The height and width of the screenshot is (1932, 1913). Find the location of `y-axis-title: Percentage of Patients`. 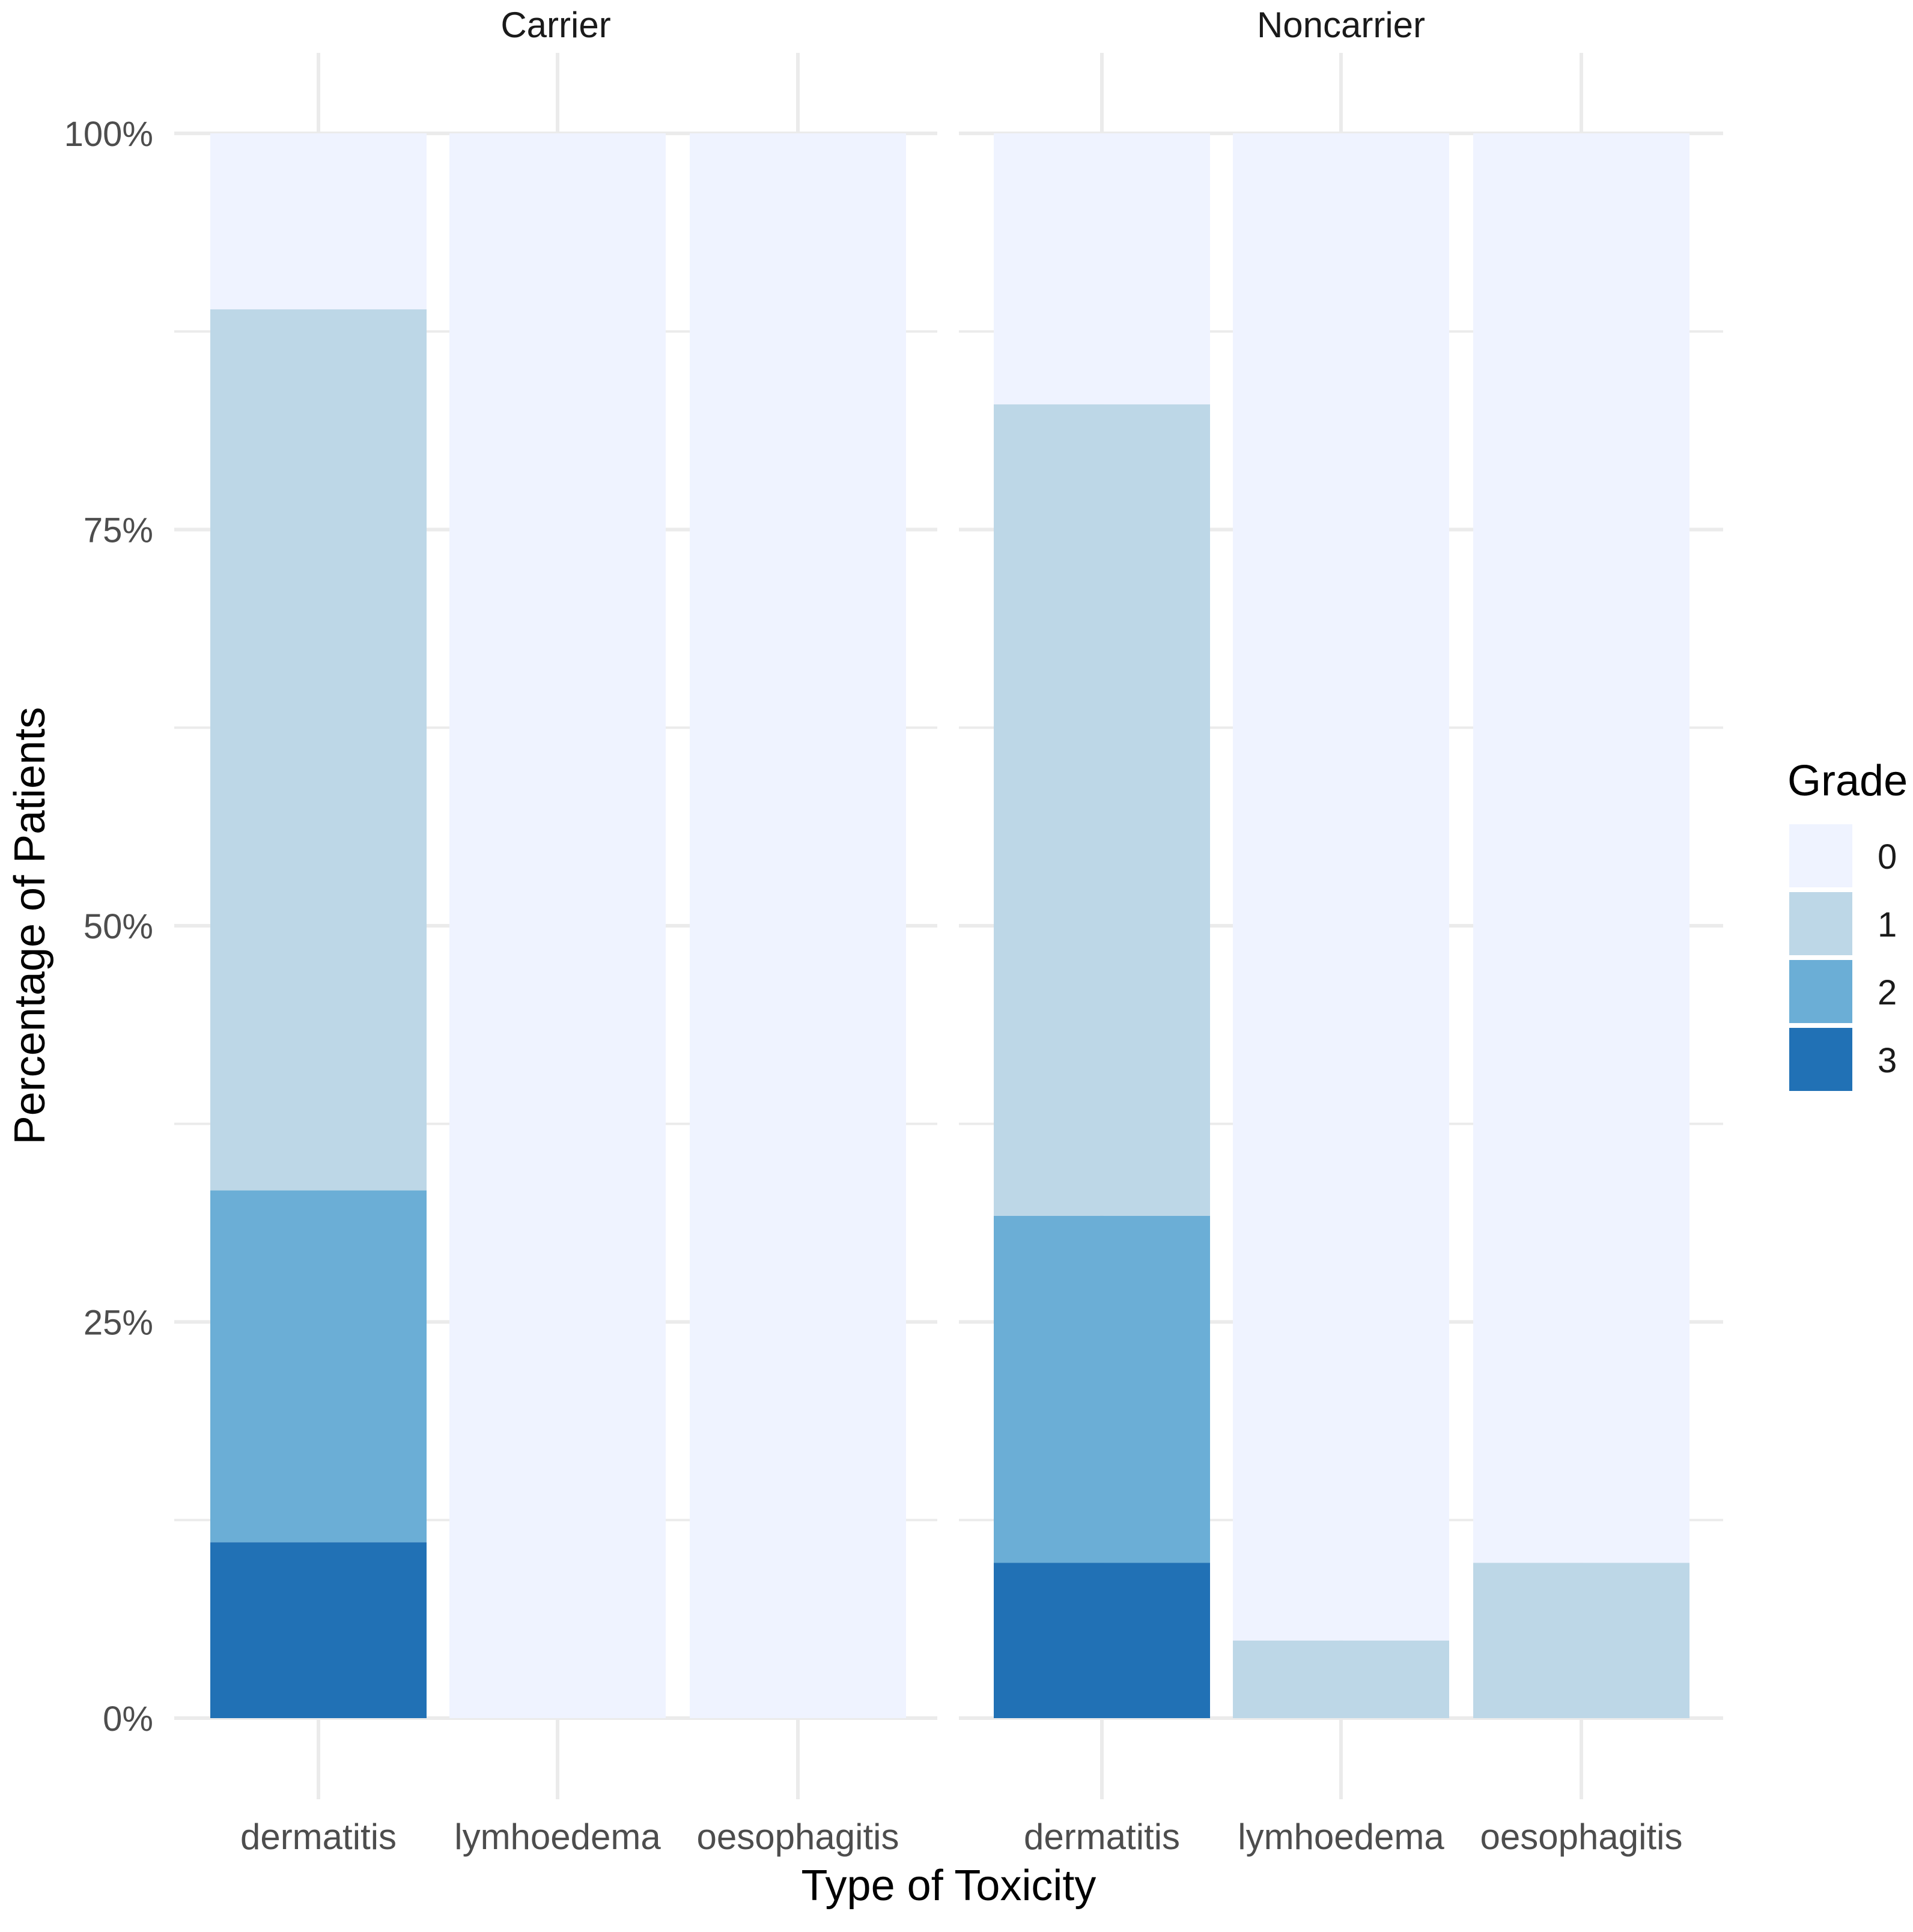

y-axis-title: Percentage of Patients is located at coordinates (30, 925).